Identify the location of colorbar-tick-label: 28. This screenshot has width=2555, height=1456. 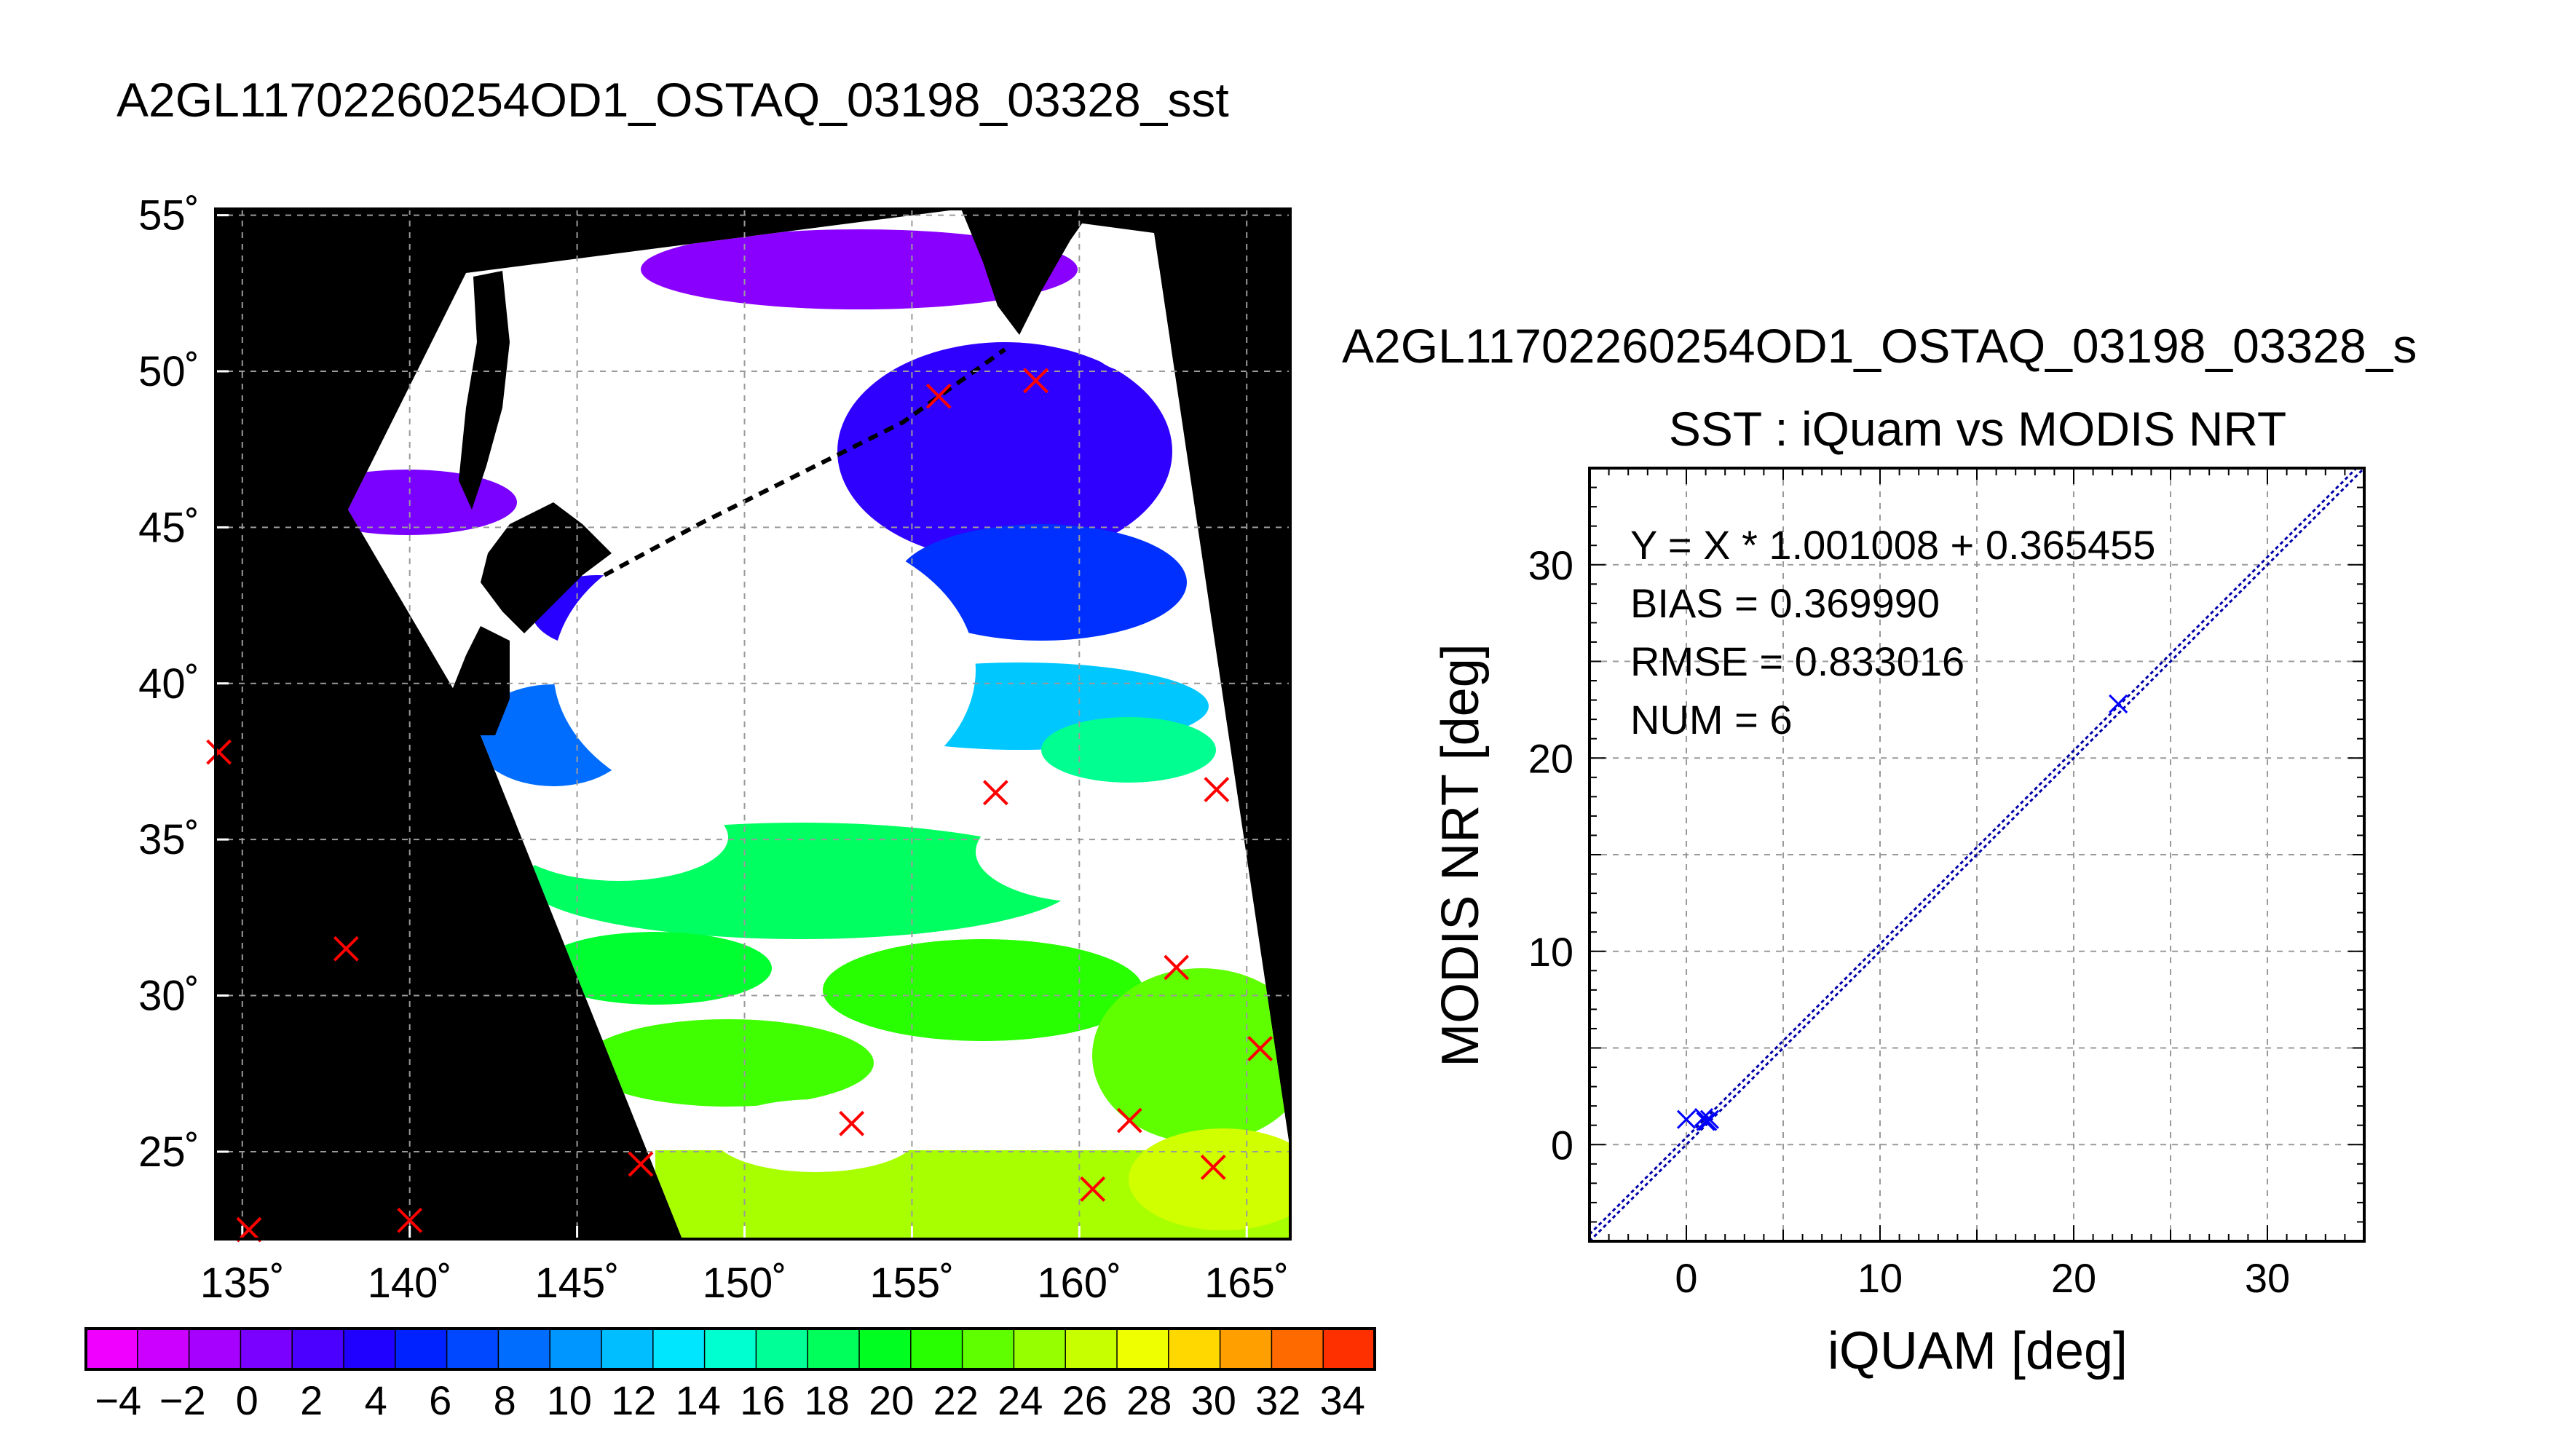
(1149, 1400).